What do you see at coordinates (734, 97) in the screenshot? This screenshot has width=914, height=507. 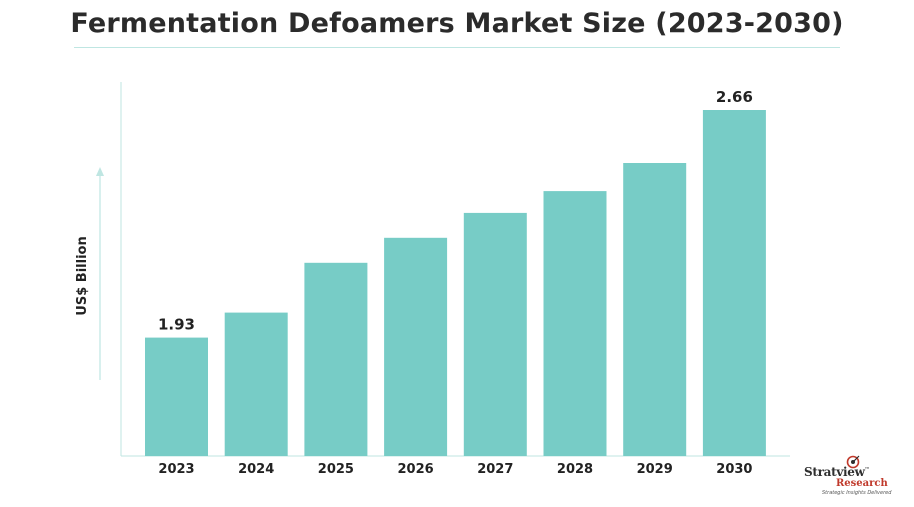 I see `data-label-2030: 2.66` at bounding box center [734, 97].